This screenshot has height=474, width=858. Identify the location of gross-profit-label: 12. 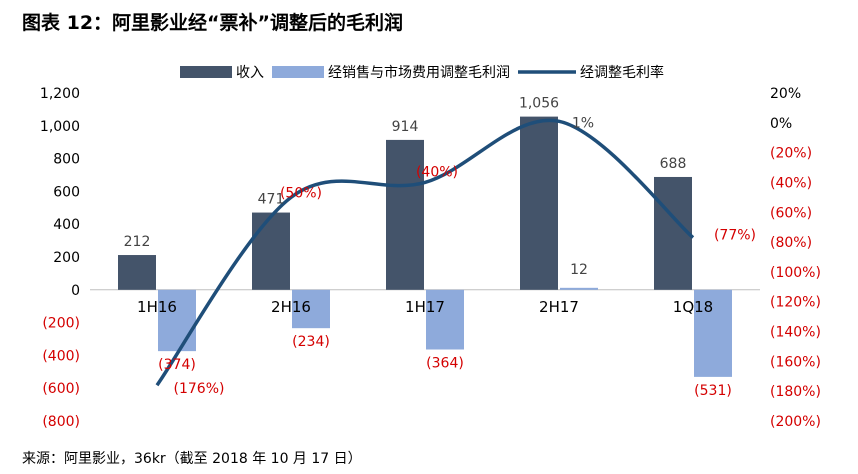
(579, 270).